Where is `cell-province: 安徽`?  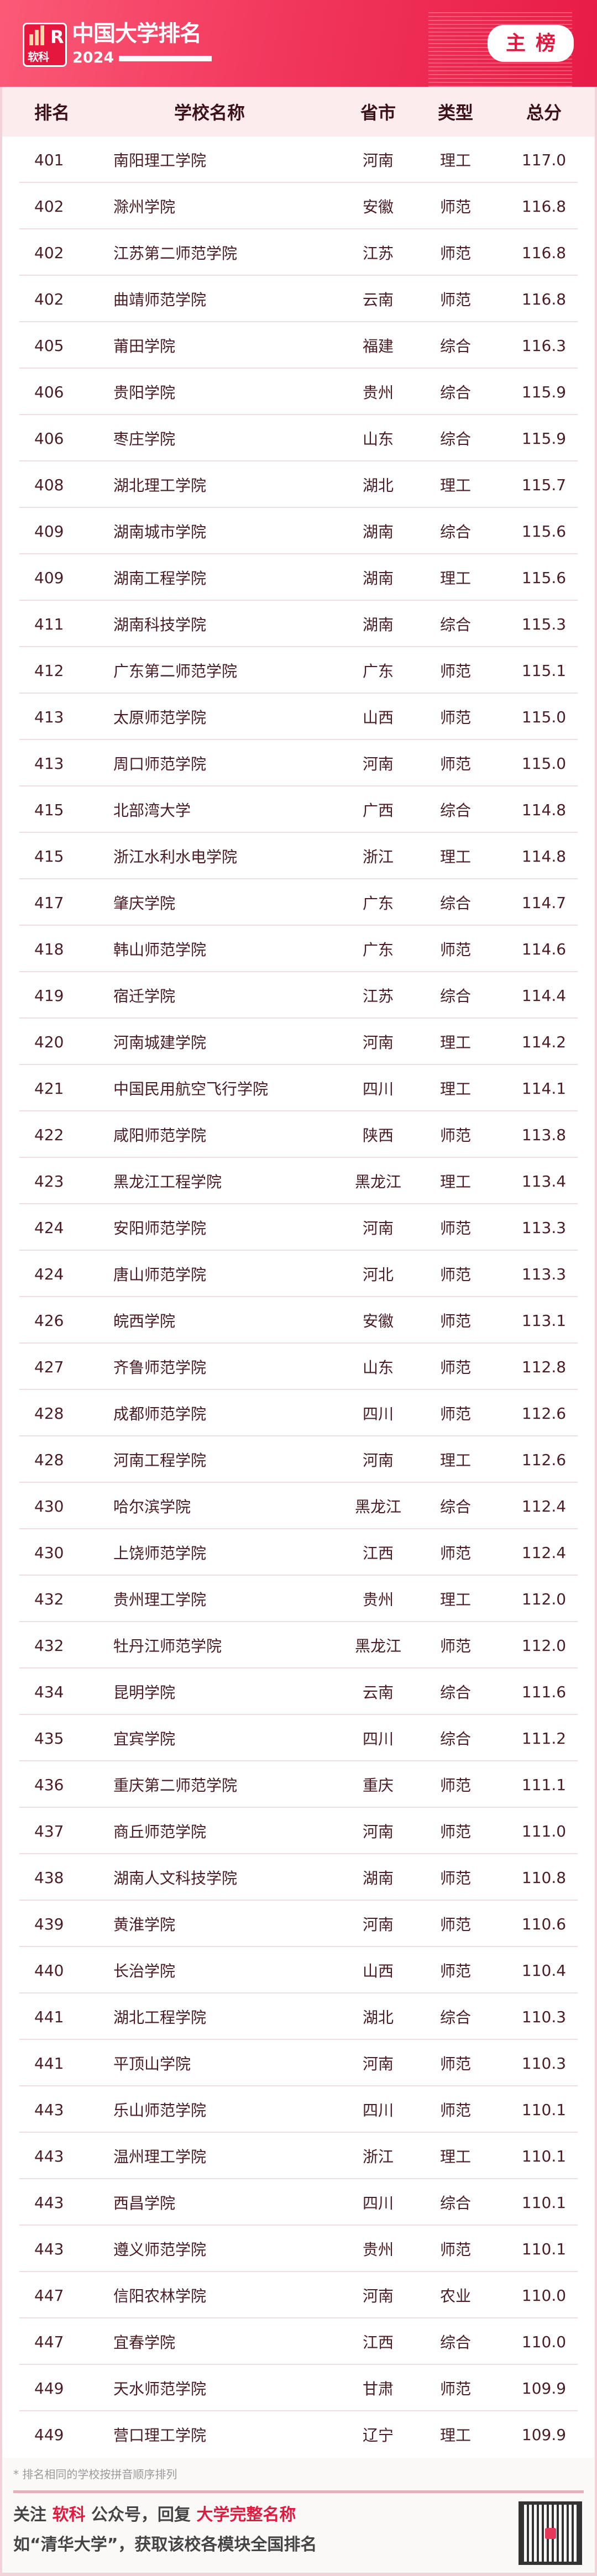 cell-province: 安徽 is located at coordinates (378, 1321).